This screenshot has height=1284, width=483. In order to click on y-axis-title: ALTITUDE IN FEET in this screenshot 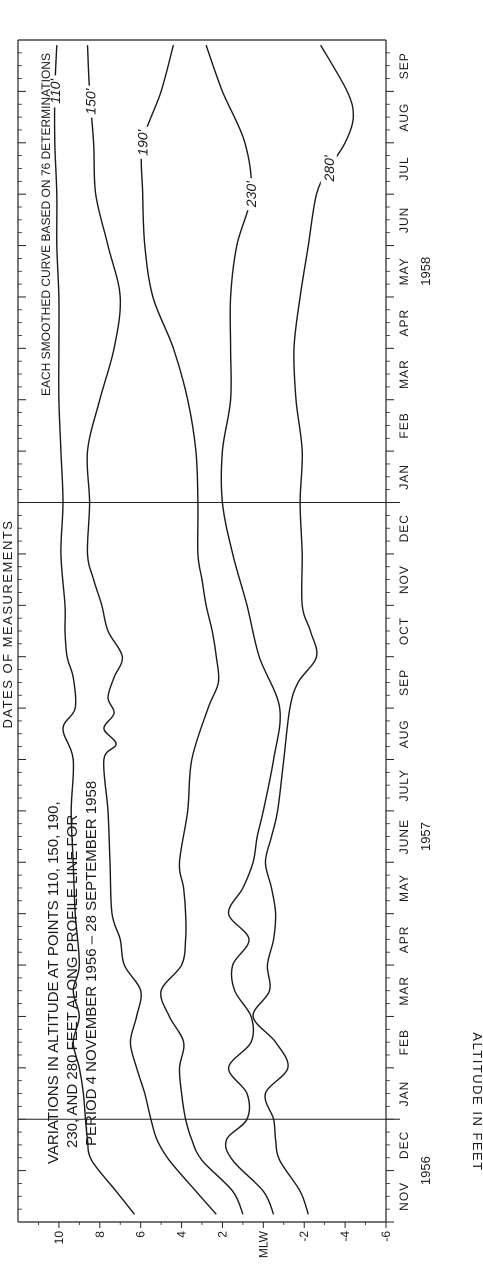, I will do `click(476, 1101)`.